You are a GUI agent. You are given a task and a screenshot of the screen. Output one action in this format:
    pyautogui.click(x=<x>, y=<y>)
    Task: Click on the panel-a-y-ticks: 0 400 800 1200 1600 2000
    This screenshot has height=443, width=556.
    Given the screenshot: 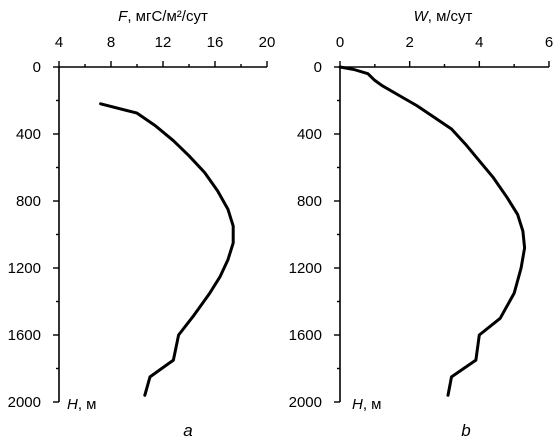 What is the action you would take?
    pyautogui.click(x=33, y=235)
    